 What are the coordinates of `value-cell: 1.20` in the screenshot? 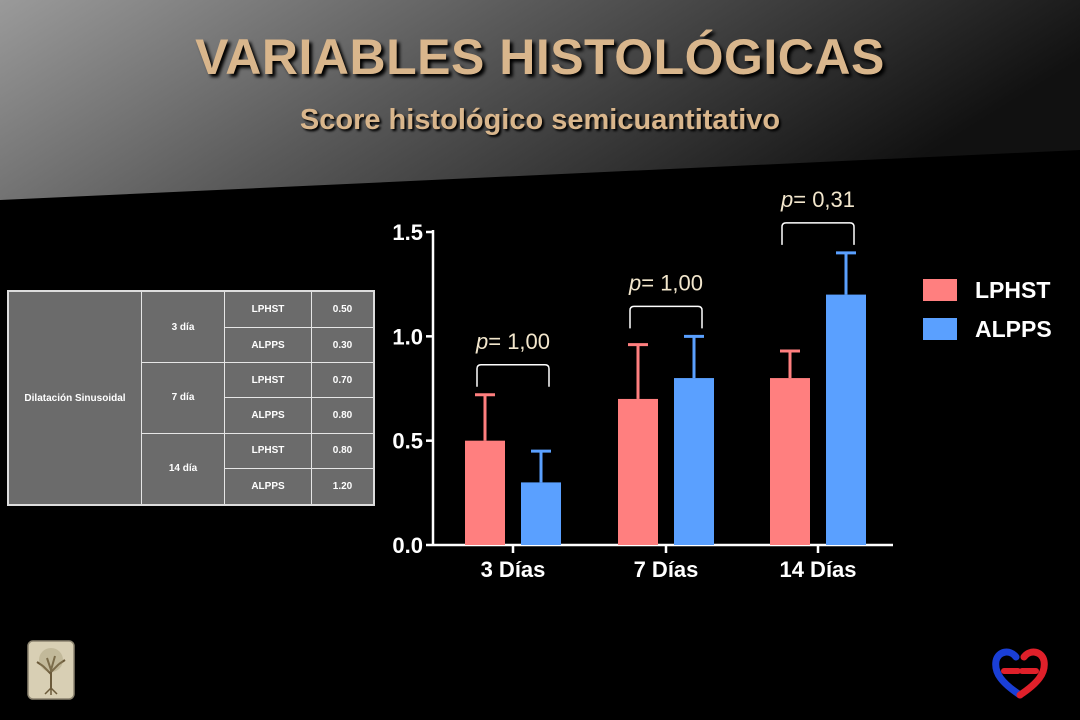 It's located at (343, 486).